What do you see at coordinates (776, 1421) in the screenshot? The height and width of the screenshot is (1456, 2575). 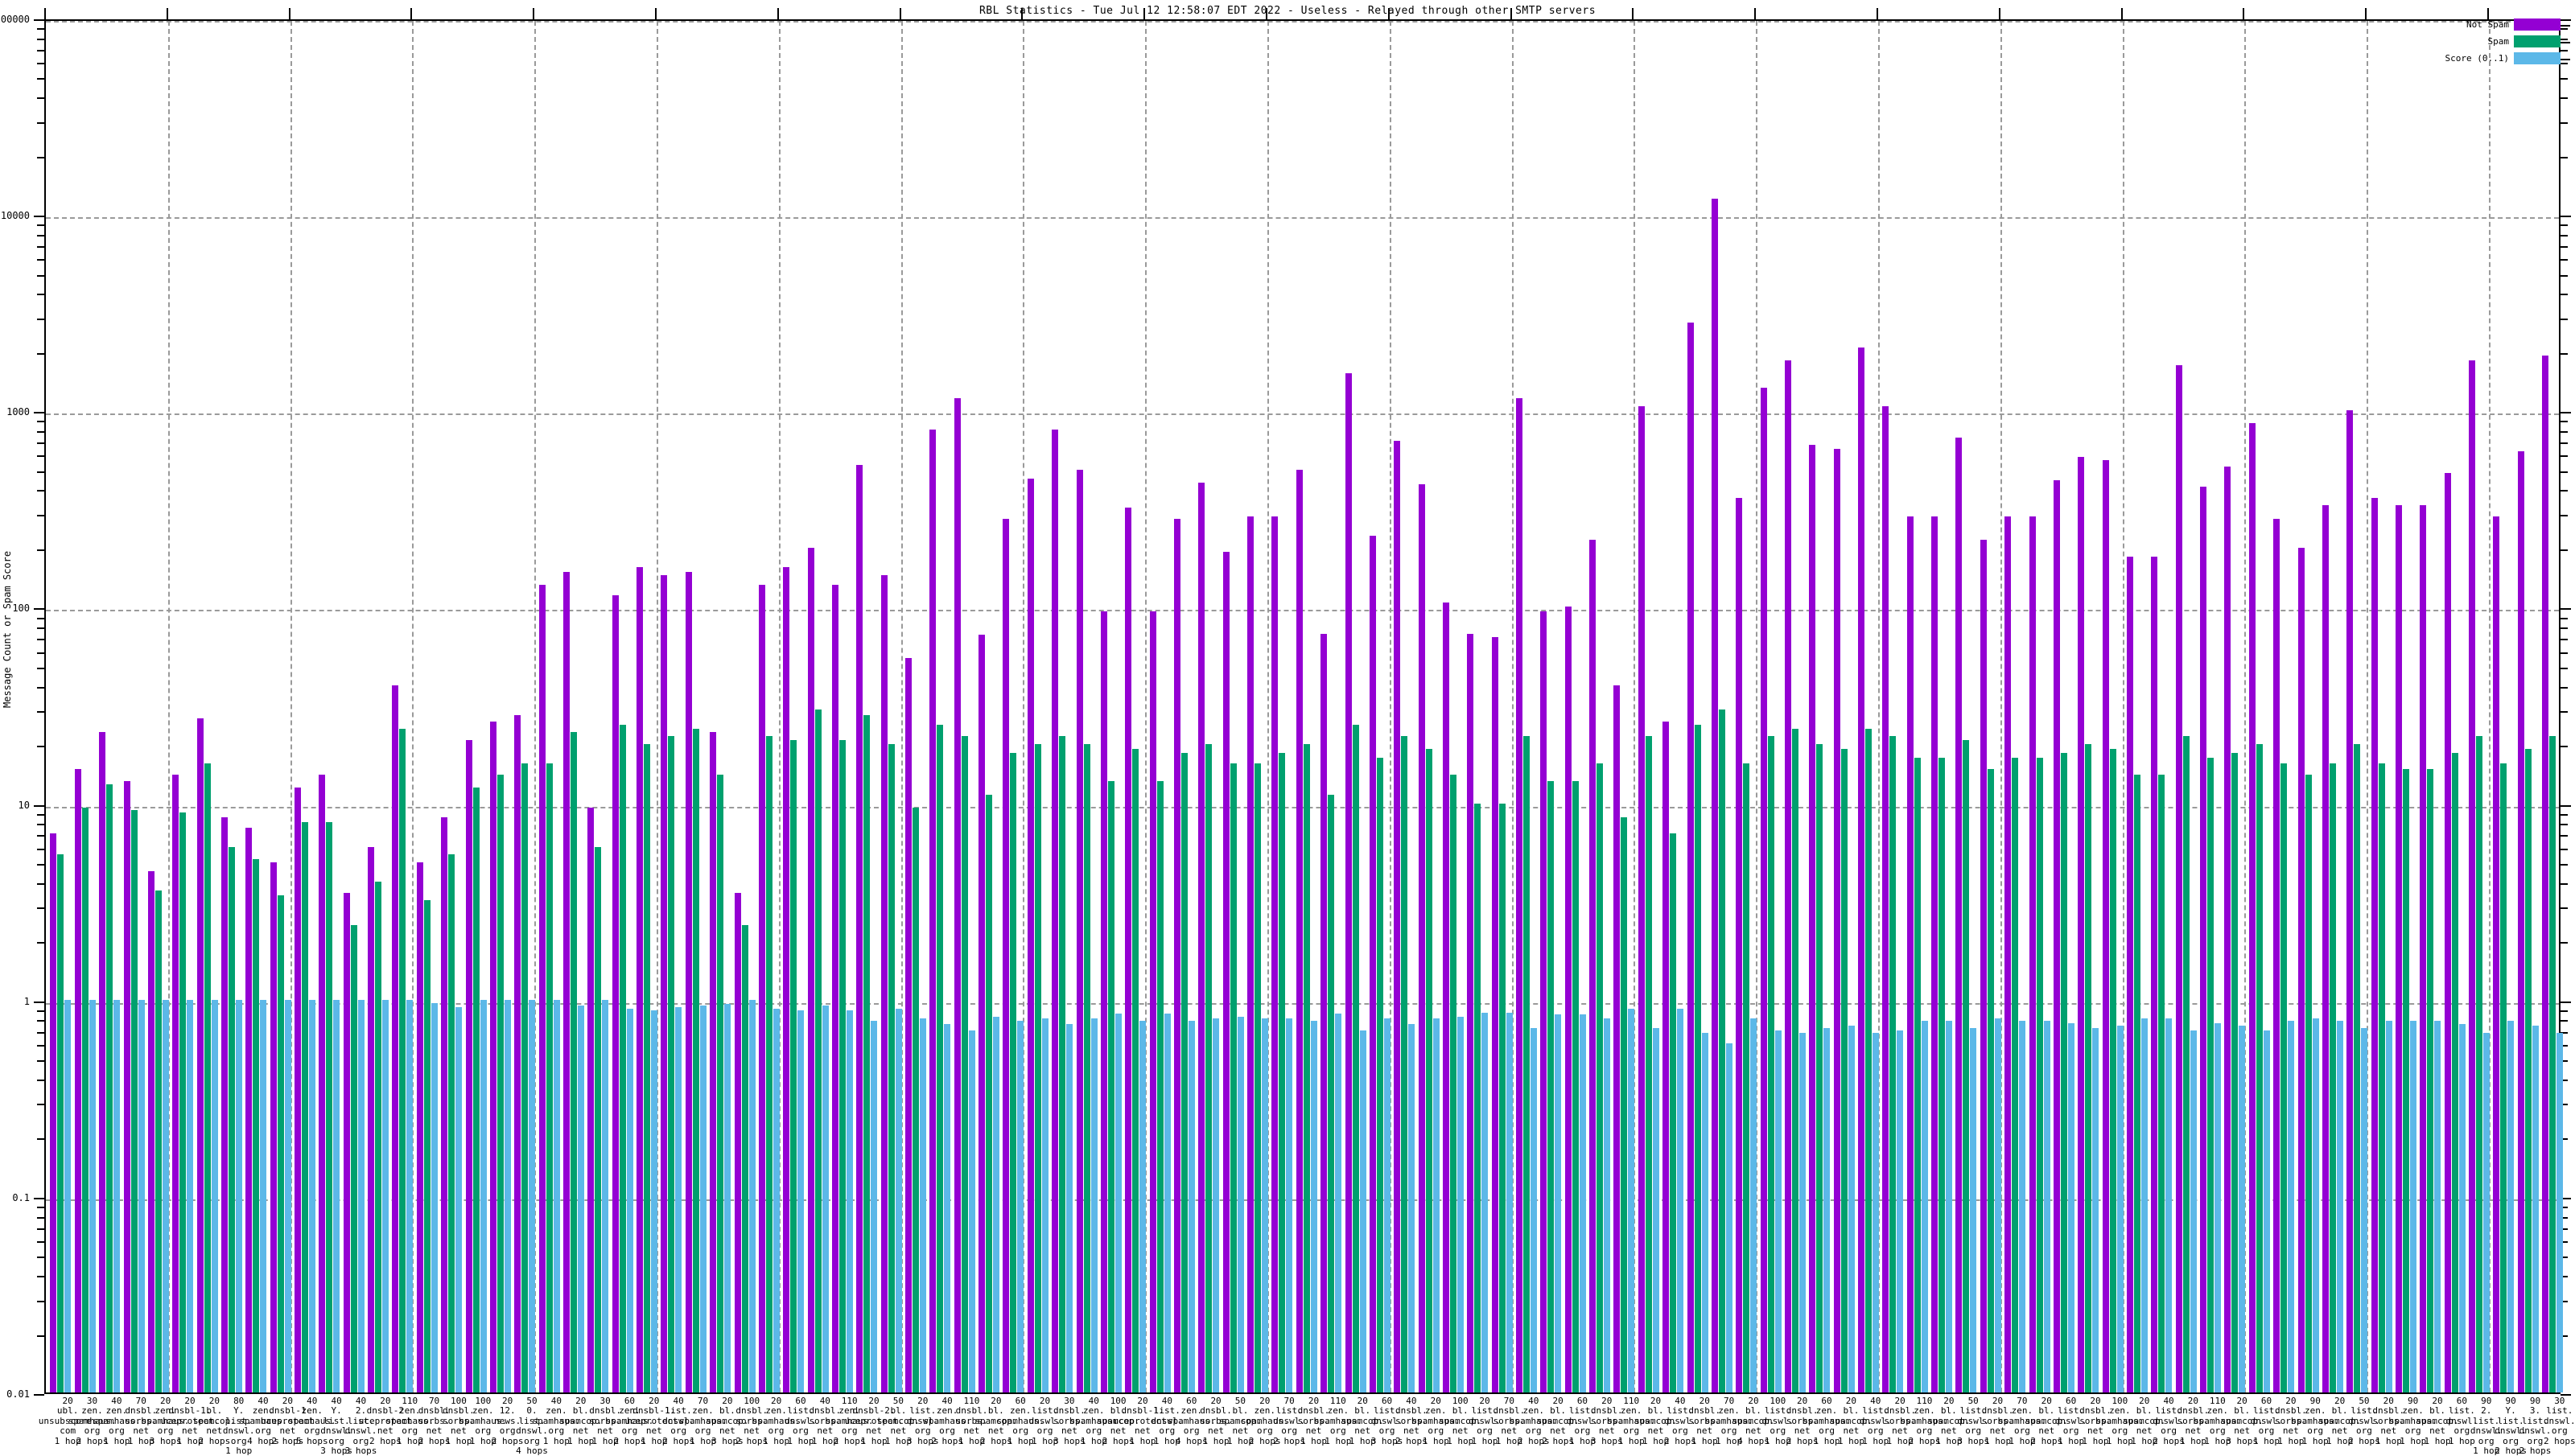 I see `x-tick-label: 20 zen. spamhaus. org 1 hop` at bounding box center [776, 1421].